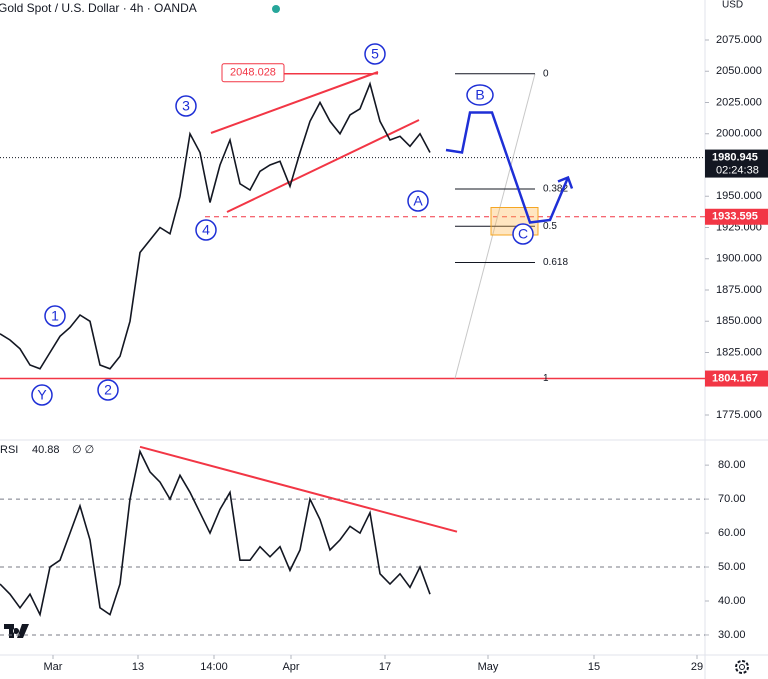  I want to click on wave-label: 1, so click(55, 316).